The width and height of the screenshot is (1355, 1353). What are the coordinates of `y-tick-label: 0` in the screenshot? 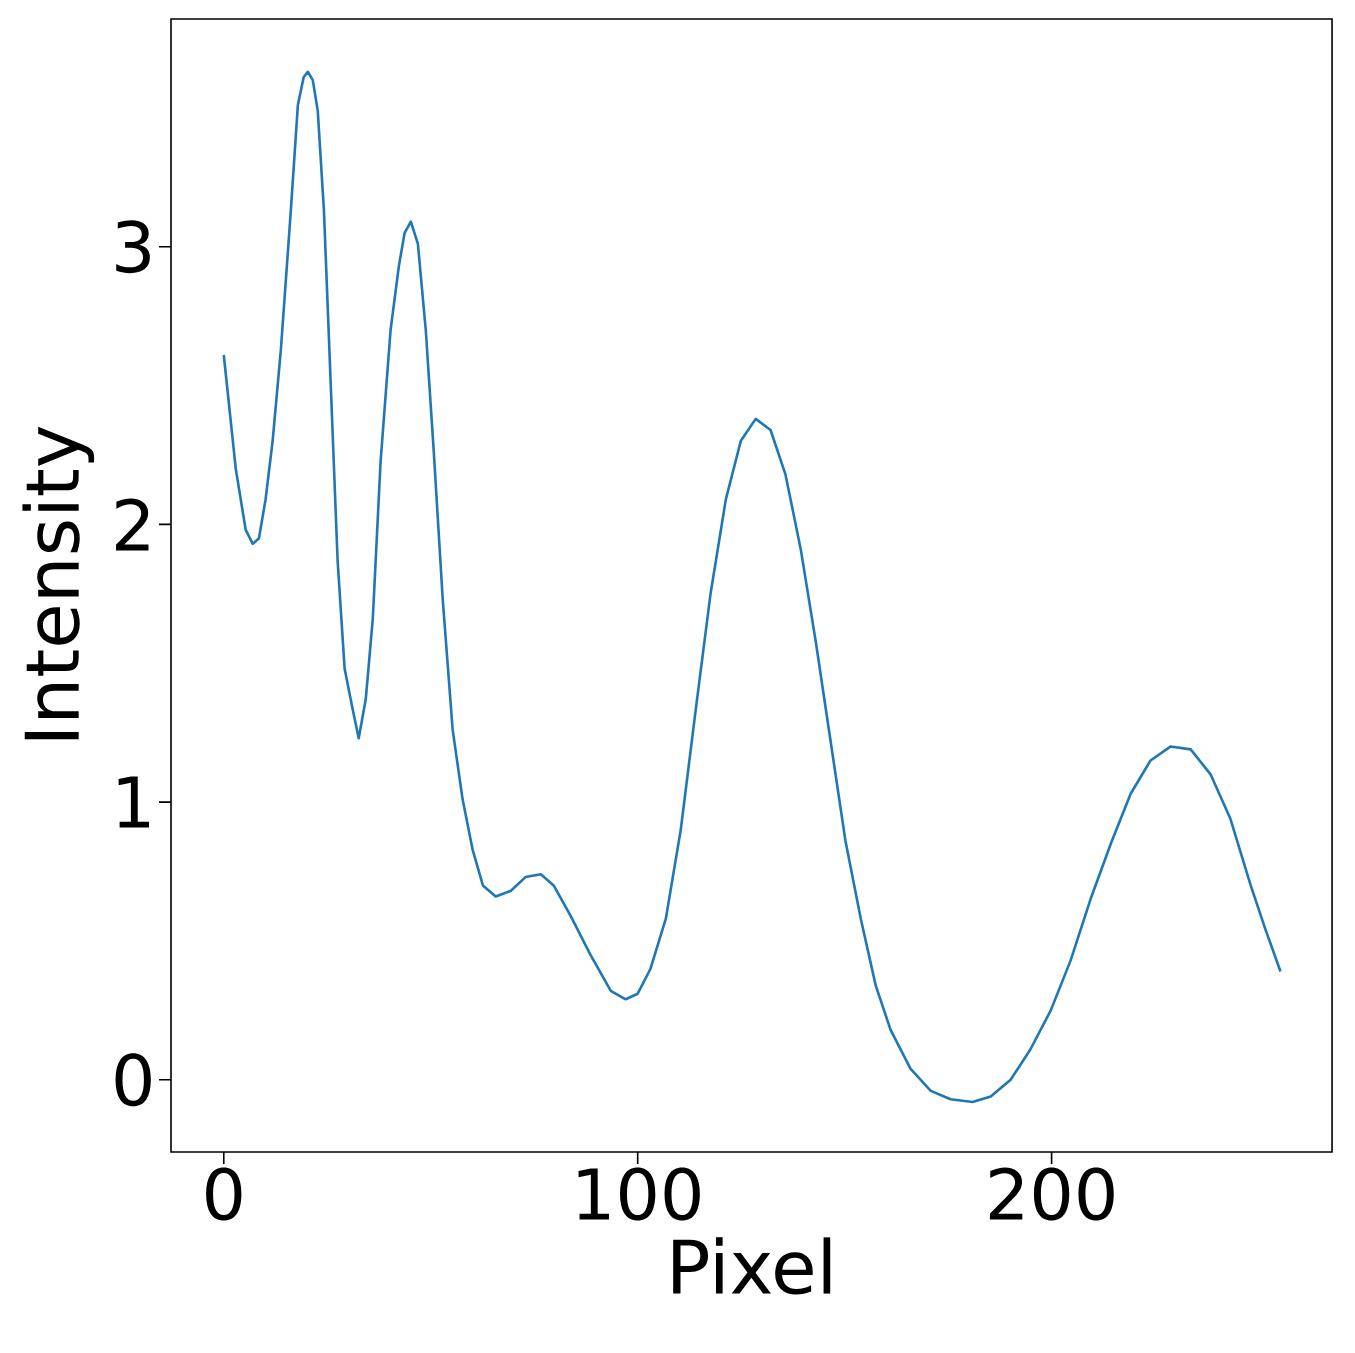 It's located at (133, 1080).